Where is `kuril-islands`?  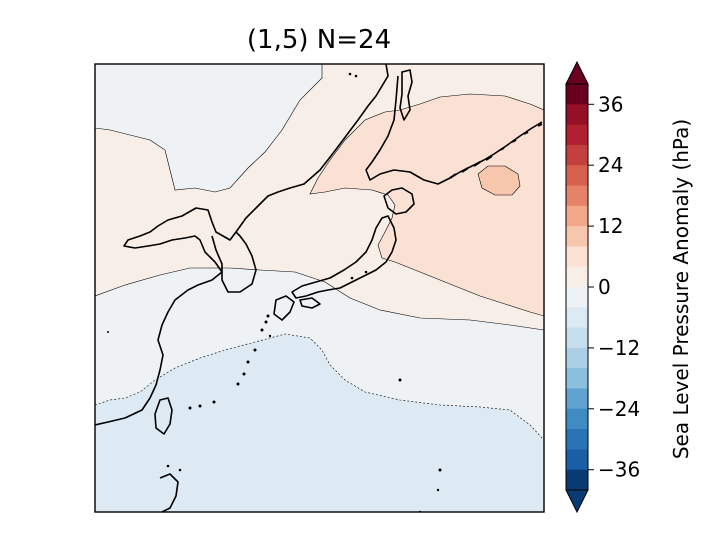 kuril-islands is located at coordinates (496, 151).